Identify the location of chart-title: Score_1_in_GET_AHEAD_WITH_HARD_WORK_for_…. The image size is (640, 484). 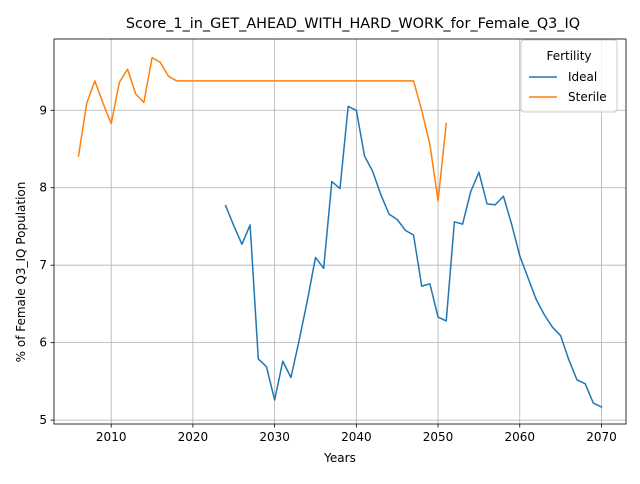
(353, 24).